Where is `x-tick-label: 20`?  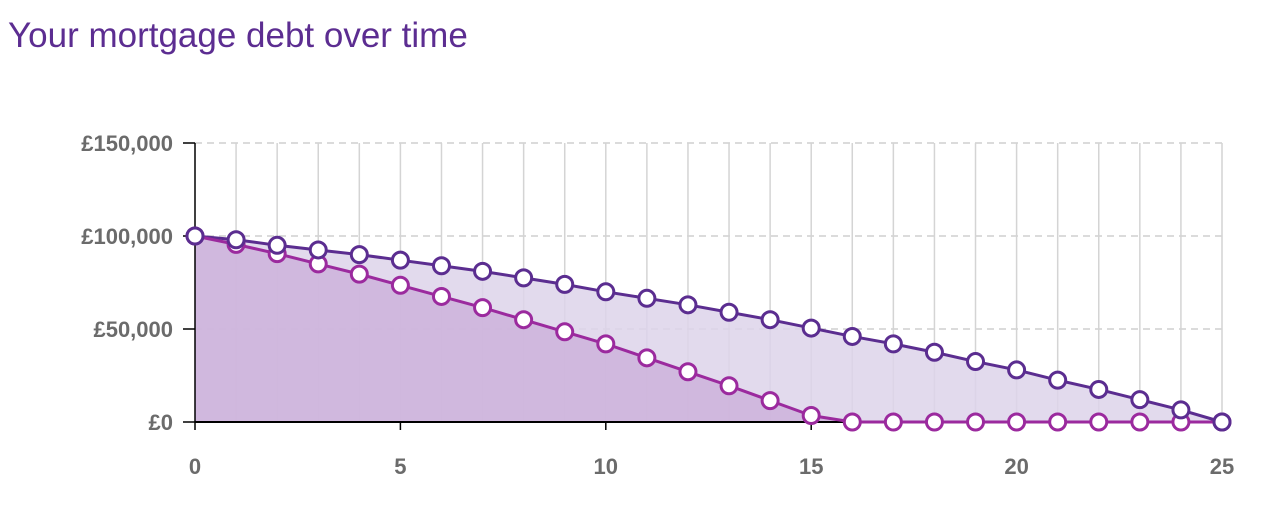 x-tick-label: 20 is located at coordinates (1016, 466).